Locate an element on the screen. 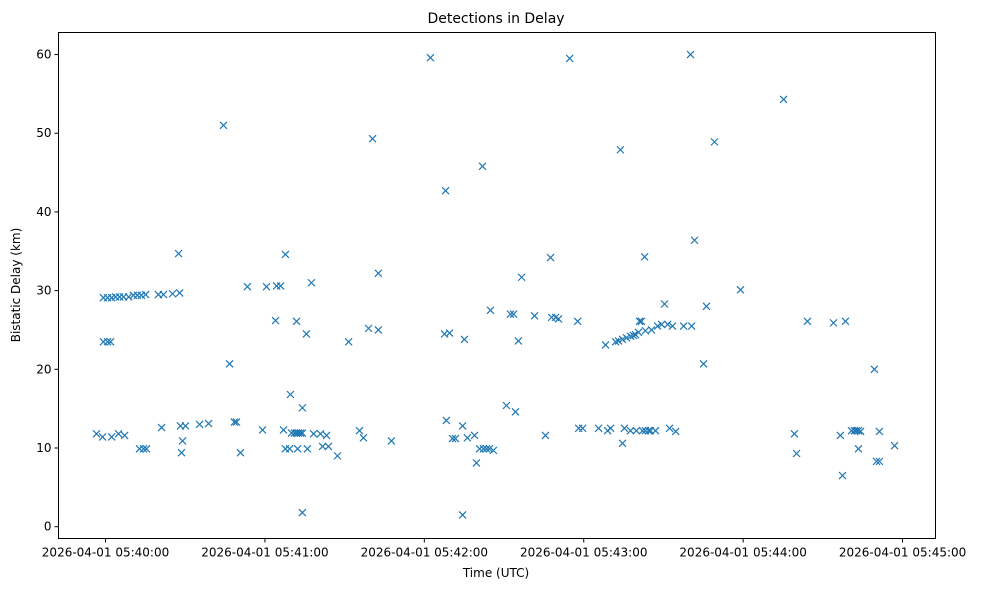  y-axis-ticks: 0 10 20 30 40 50 60 is located at coordinates (47, 291).